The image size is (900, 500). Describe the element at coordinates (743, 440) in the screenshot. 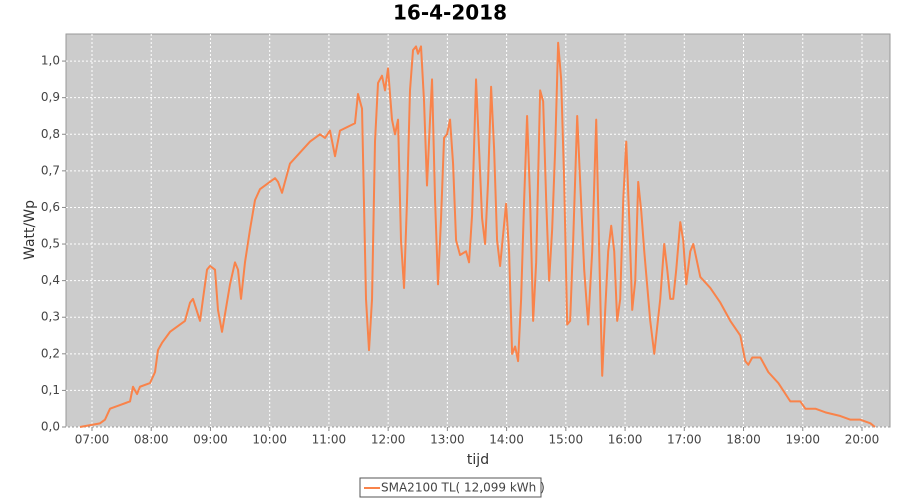

I see `x-tick-label: 18:00` at that location.